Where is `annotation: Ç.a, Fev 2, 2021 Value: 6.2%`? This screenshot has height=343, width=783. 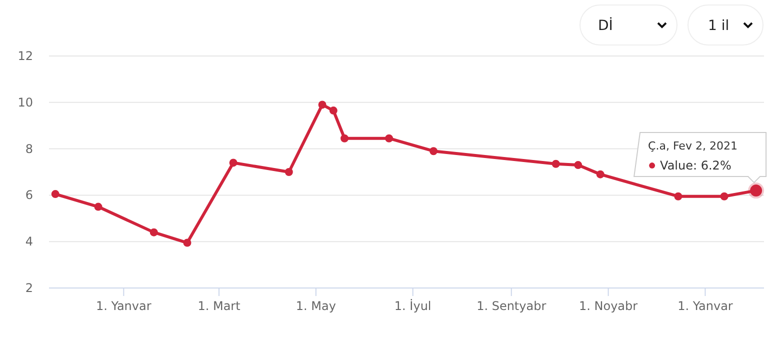
annotation: Ç.a, Fev 2, 2021 Value: 6.2% is located at coordinates (693, 156).